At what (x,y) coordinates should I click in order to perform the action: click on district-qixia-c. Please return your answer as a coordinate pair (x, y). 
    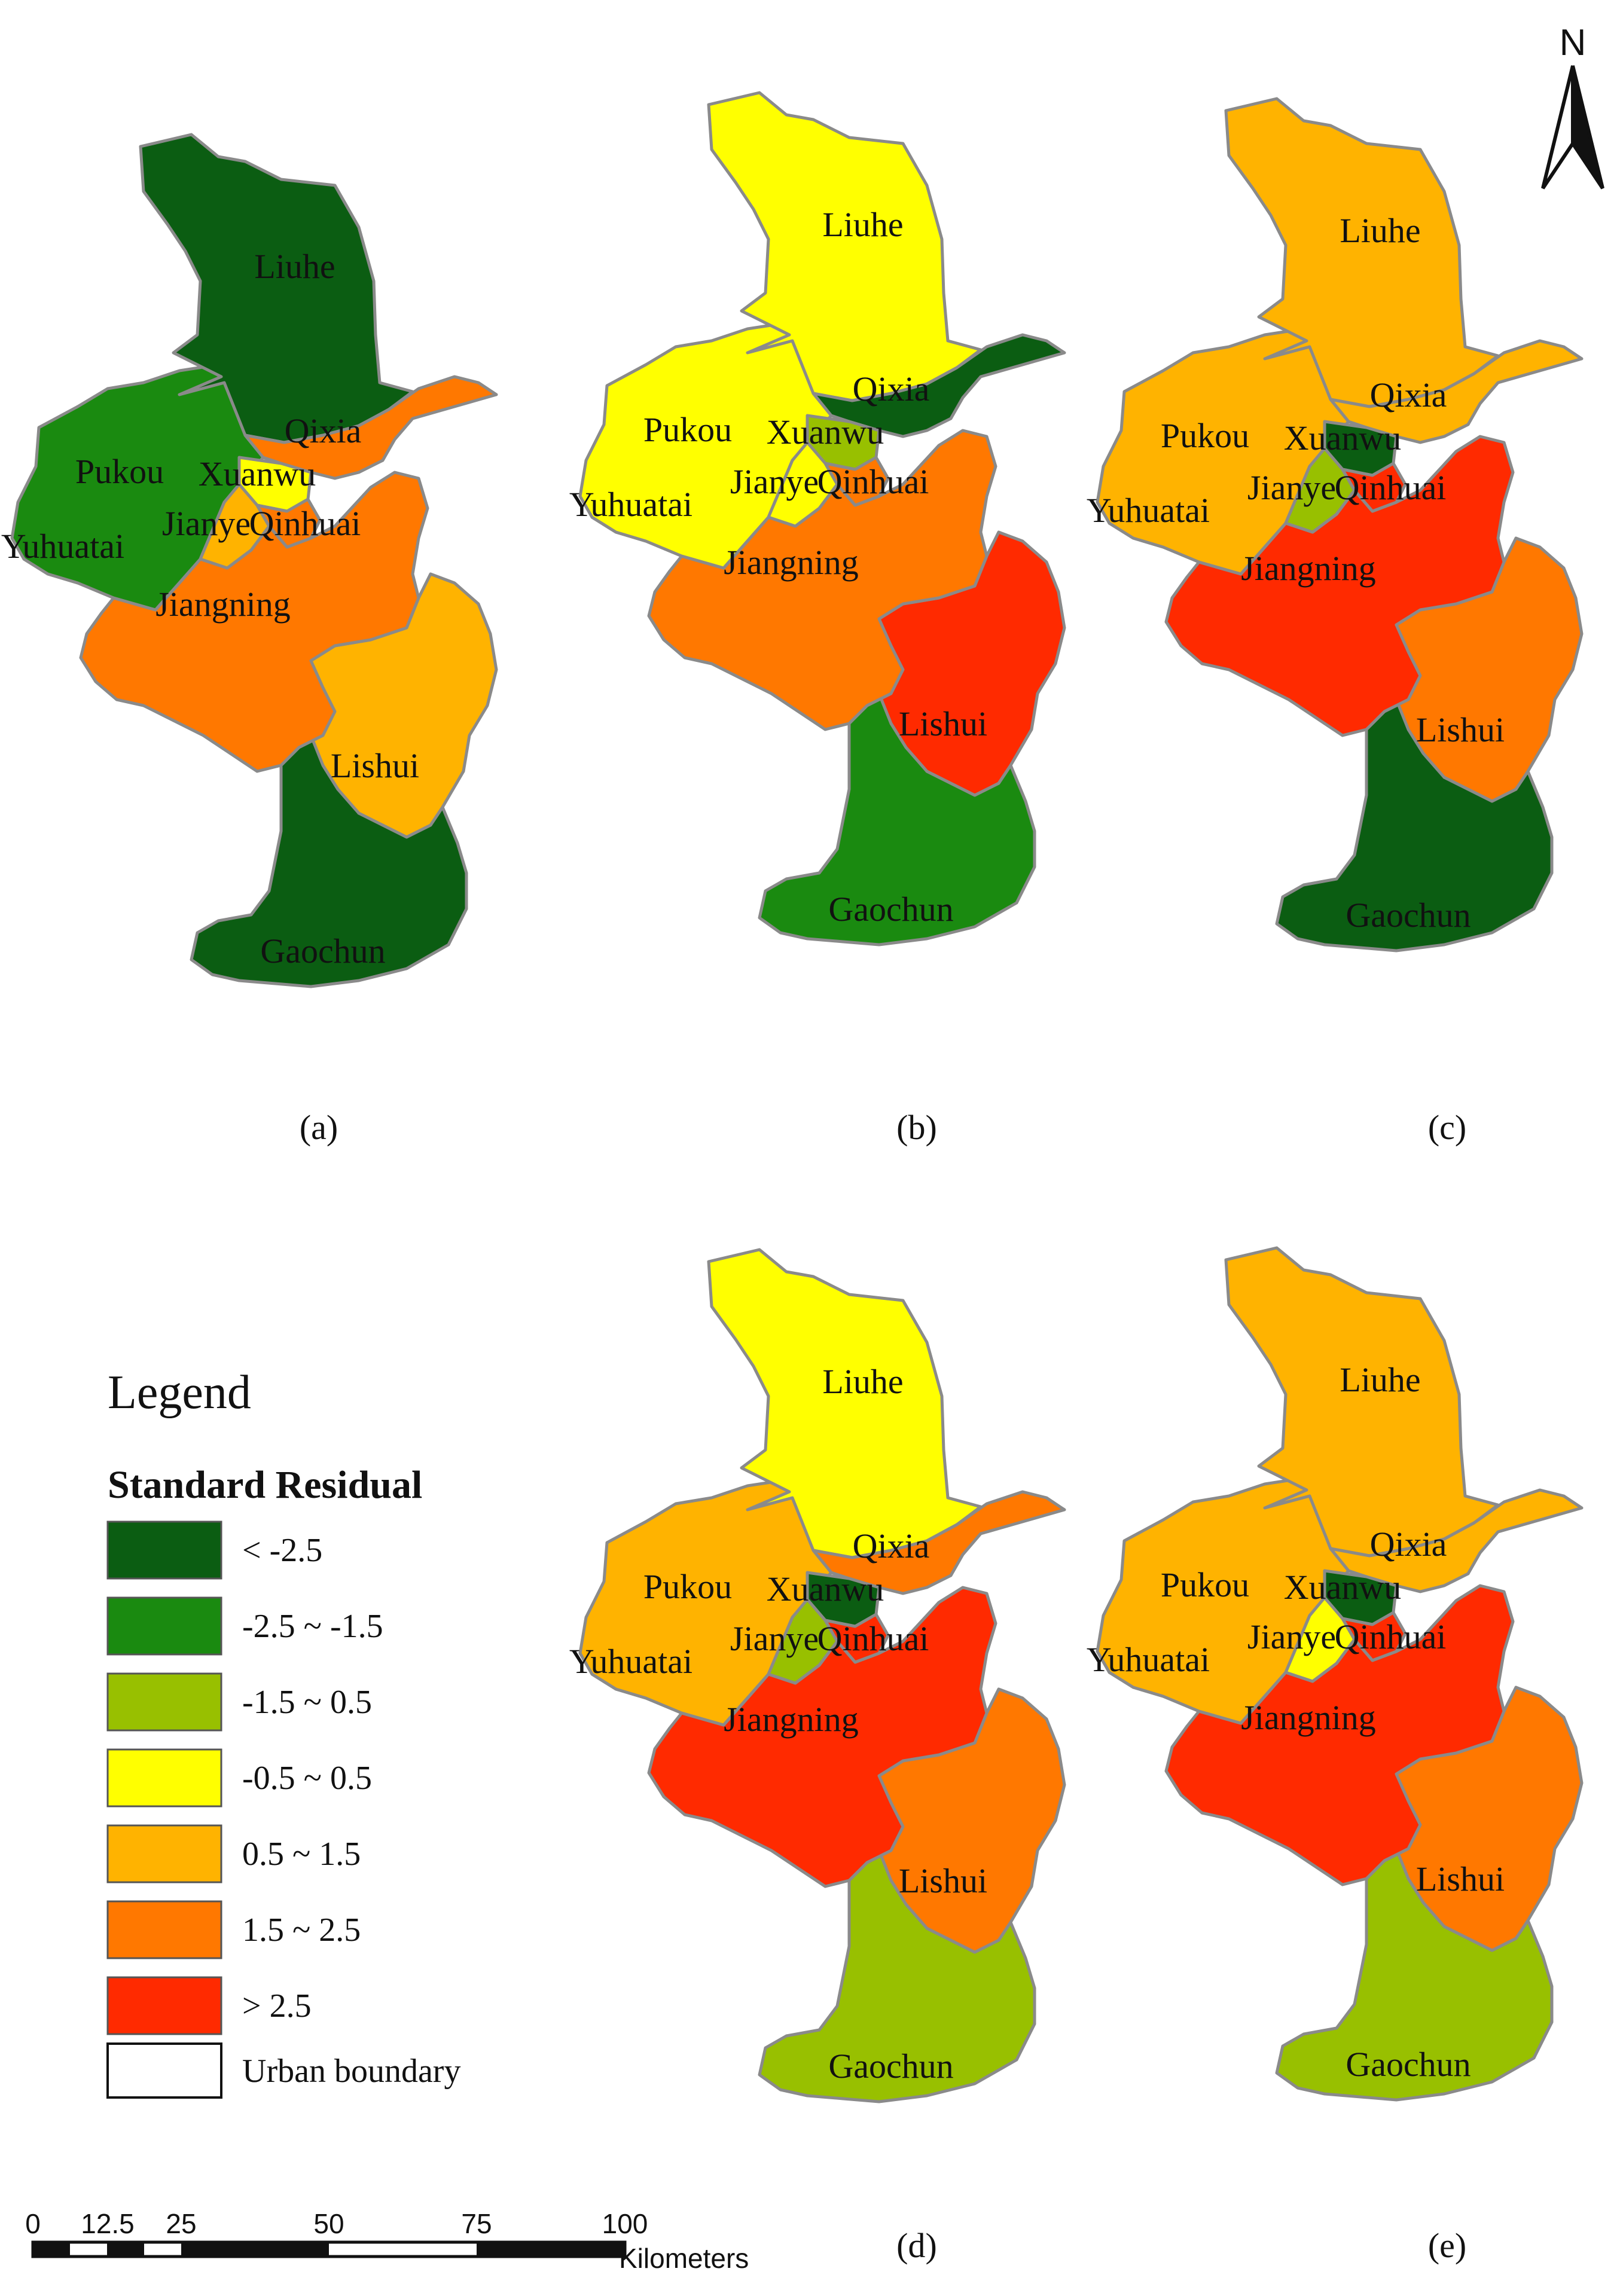
    Looking at the image, I should click on (1456, 391).